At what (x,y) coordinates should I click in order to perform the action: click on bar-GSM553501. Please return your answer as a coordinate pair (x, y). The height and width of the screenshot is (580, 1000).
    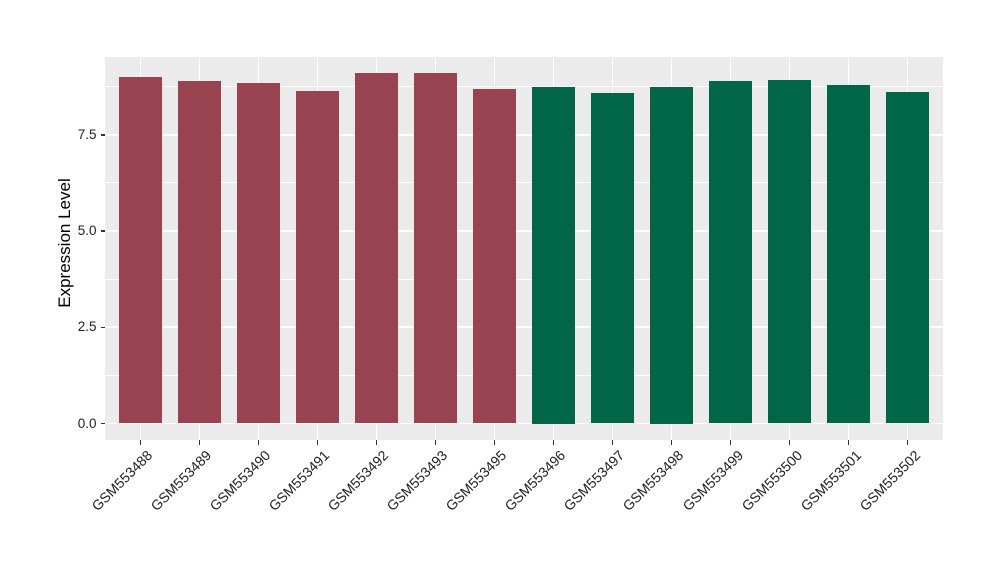
    Looking at the image, I should click on (848, 254).